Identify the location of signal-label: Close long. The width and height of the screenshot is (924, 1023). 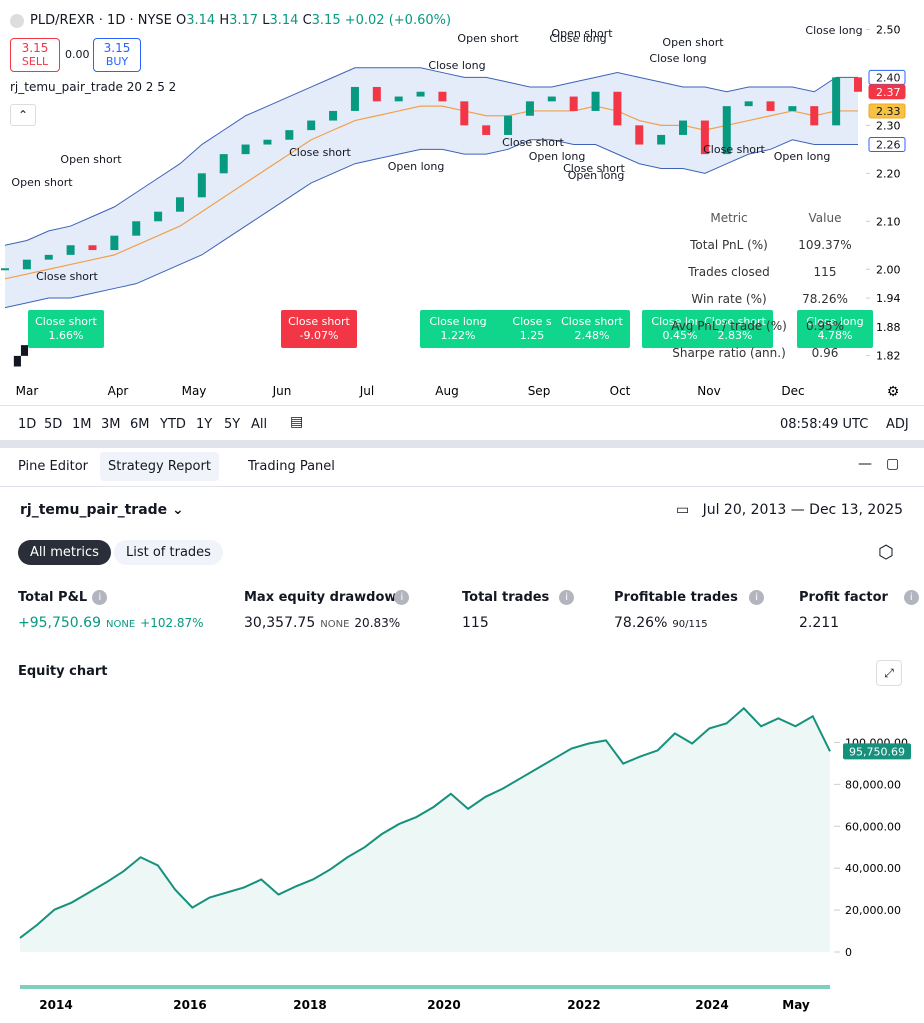
(833, 30).